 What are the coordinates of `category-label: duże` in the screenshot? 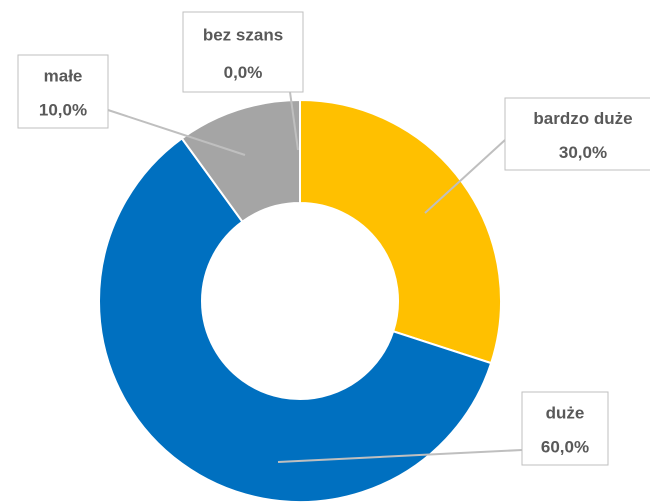 It's located at (565, 412).